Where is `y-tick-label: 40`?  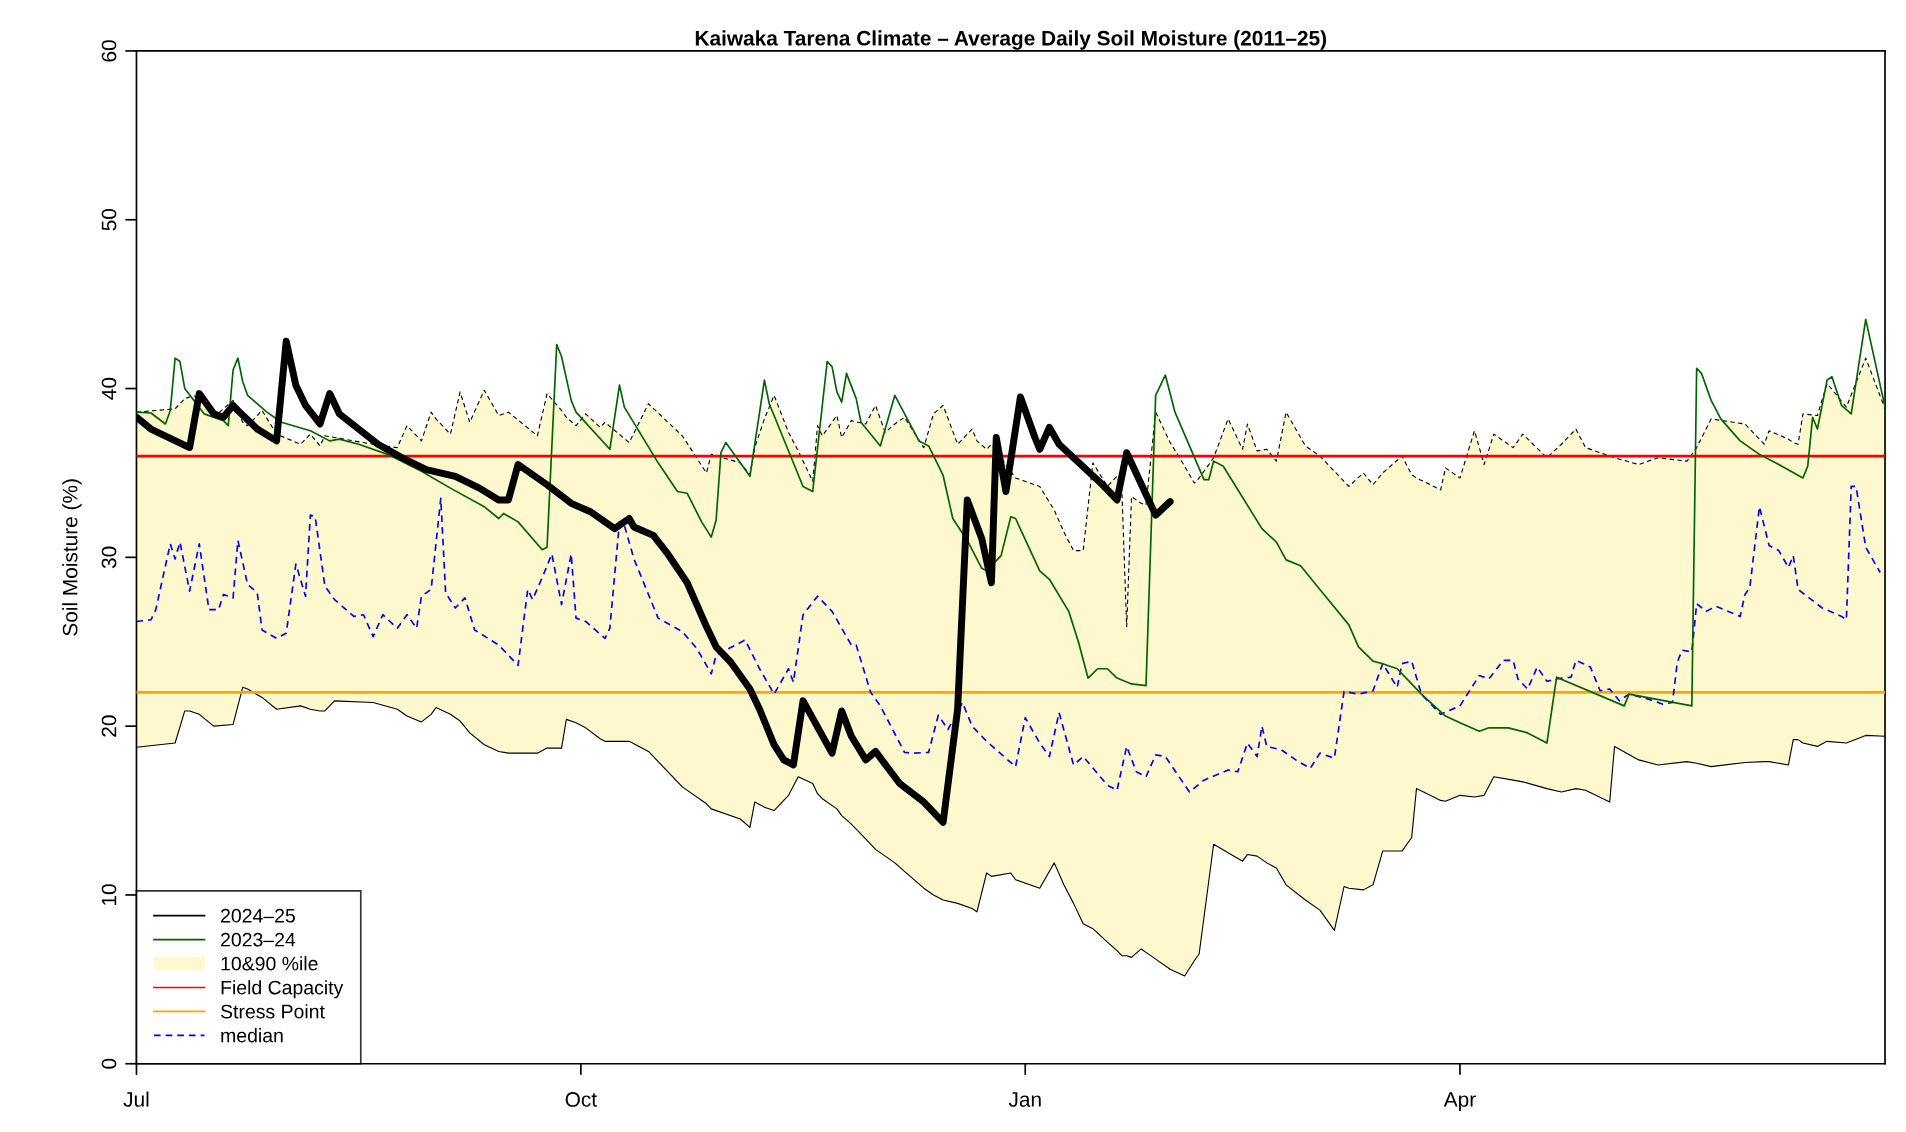
y-tick-label: 40 is located at coordinates (109, 388).